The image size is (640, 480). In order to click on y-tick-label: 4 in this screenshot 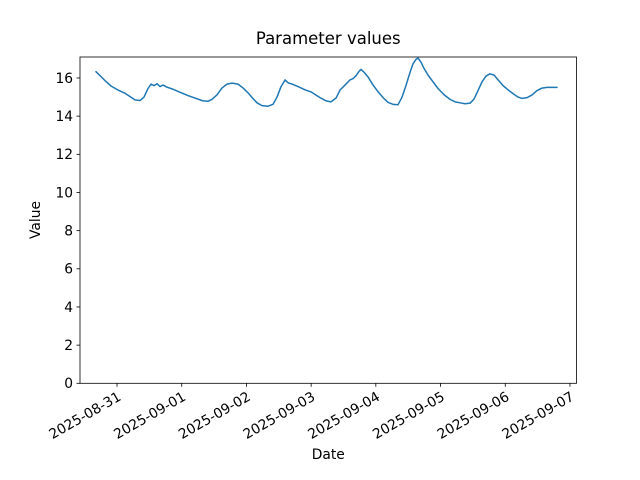, I will do `click(68, 308)`.